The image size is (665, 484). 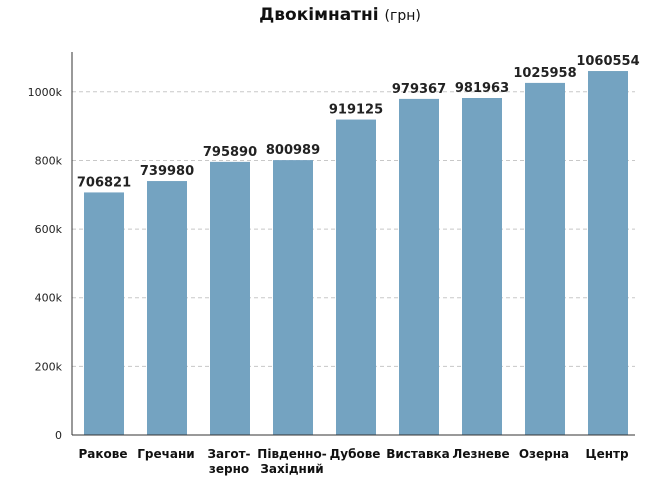 I want to click on x-tick-label: Загот-зерно, so click(x=228, y=461).